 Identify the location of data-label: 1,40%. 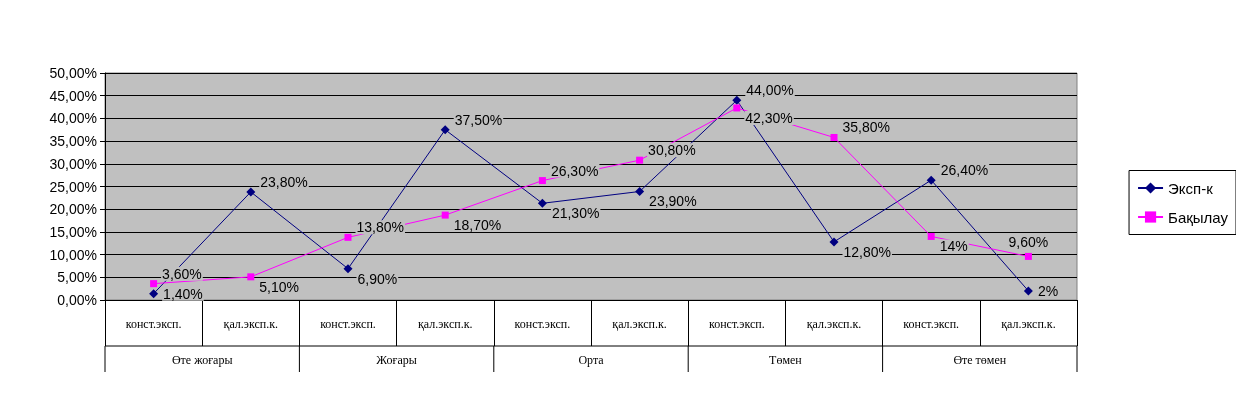
(183, 293).